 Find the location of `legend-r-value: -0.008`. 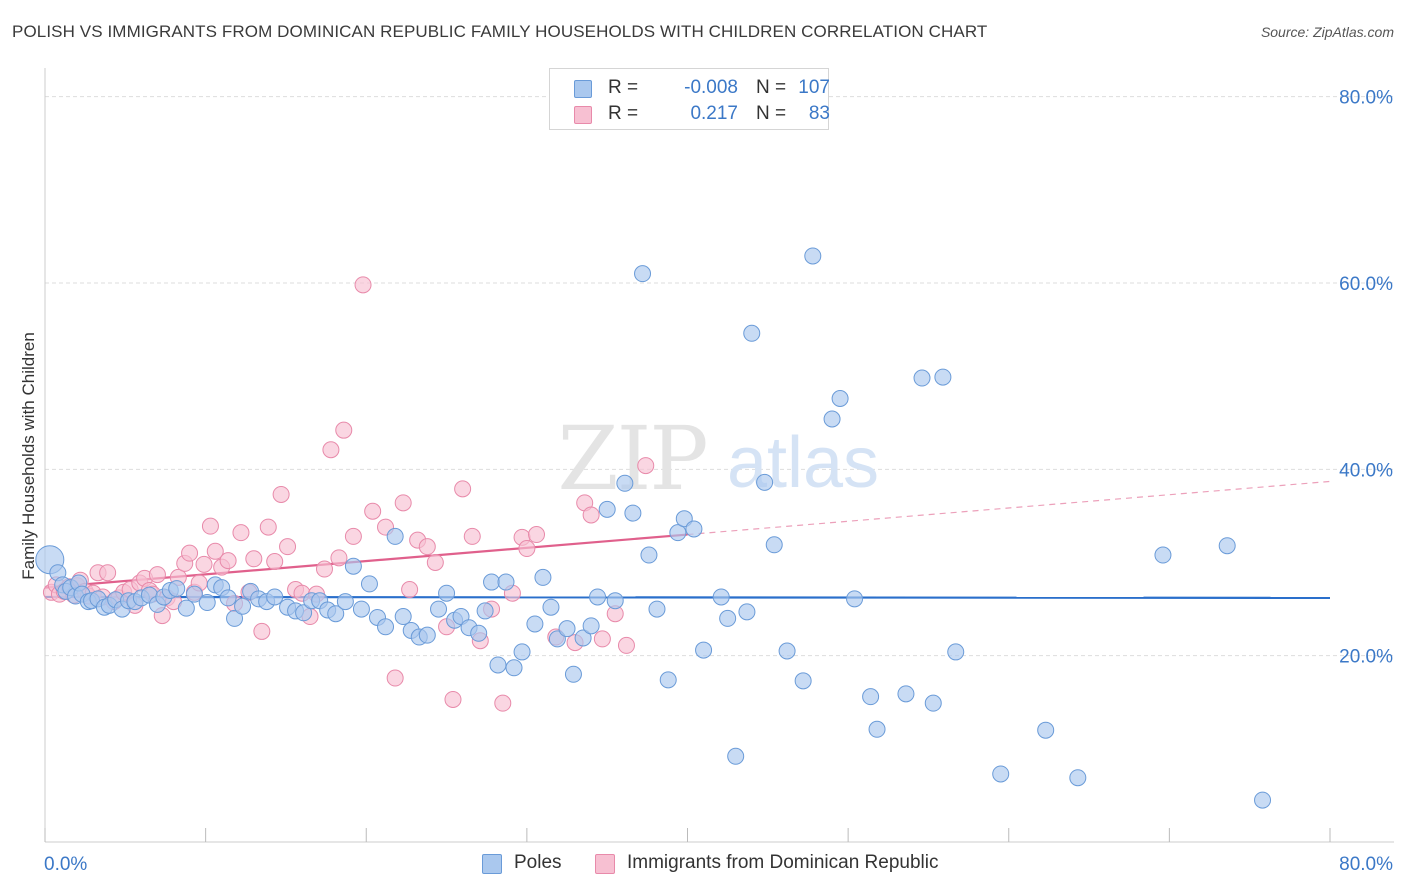

legend-r-value: -0.008 is located at coordinates (711, 87).